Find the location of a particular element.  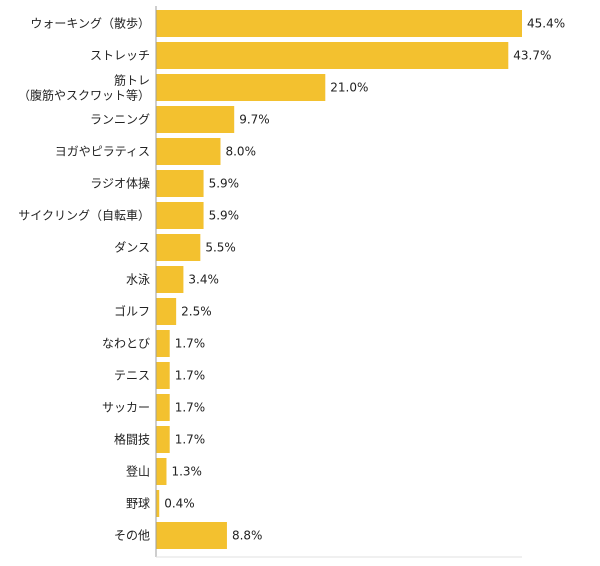

value-label-15: 0.4% is located at coordinates (179, 504).